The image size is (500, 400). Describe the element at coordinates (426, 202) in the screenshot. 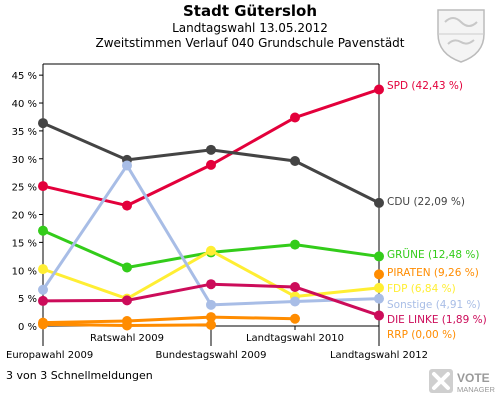

I see `series-end-label: CDU (22,09 %)` at that location.